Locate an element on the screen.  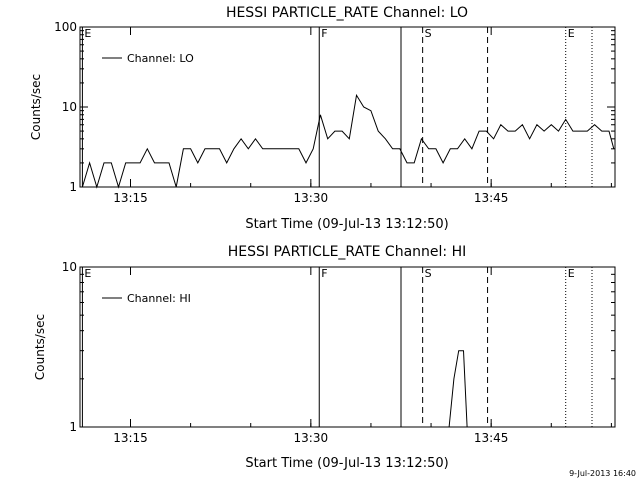
lo-xtick-label-2: 13:45 is located at coordinates (491, 198).